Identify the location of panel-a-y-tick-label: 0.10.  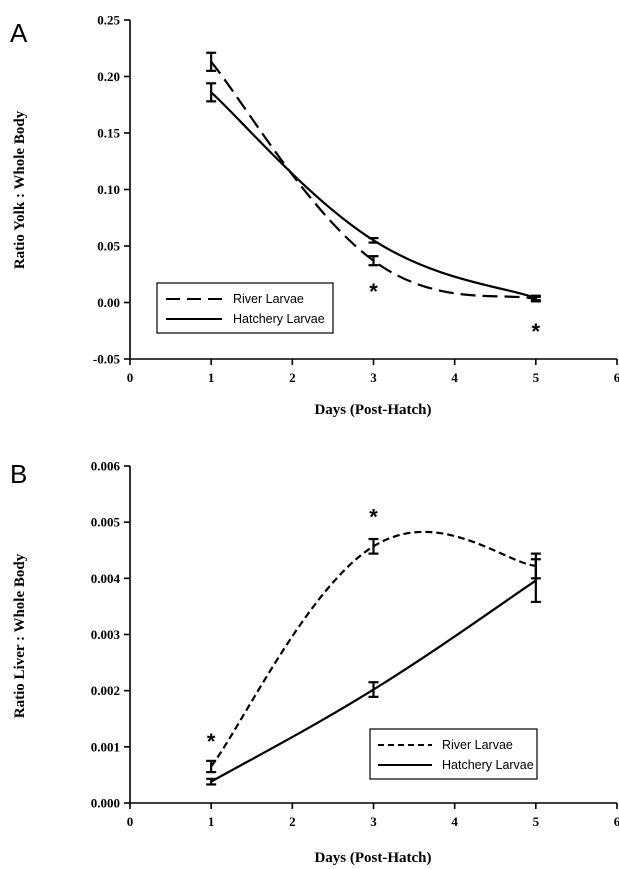
(108, 189).